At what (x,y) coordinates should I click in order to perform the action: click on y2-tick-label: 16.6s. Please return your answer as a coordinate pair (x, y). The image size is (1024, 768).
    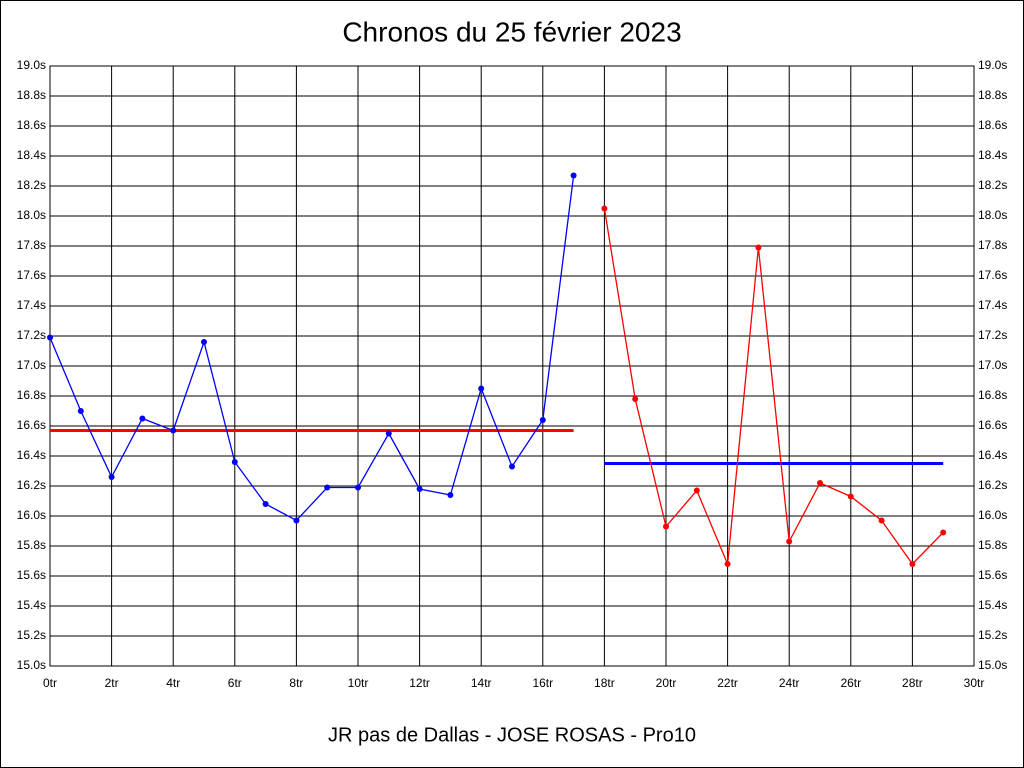
    Looking at the image, I should click on (992, 425).